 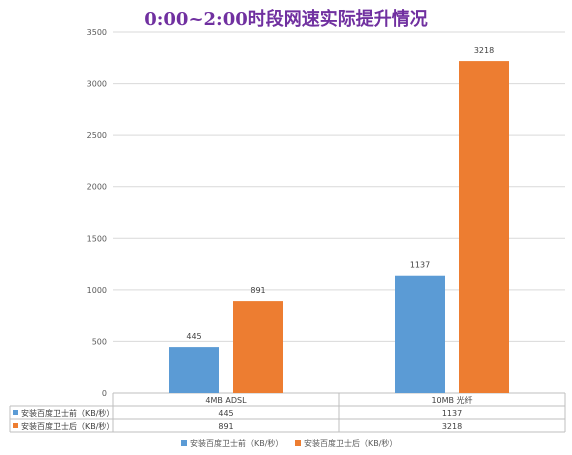 What do you see at coordinates (225, 413) in the screenshot?
I see `table-cell-value: 445` at bounding box center [225, 413].